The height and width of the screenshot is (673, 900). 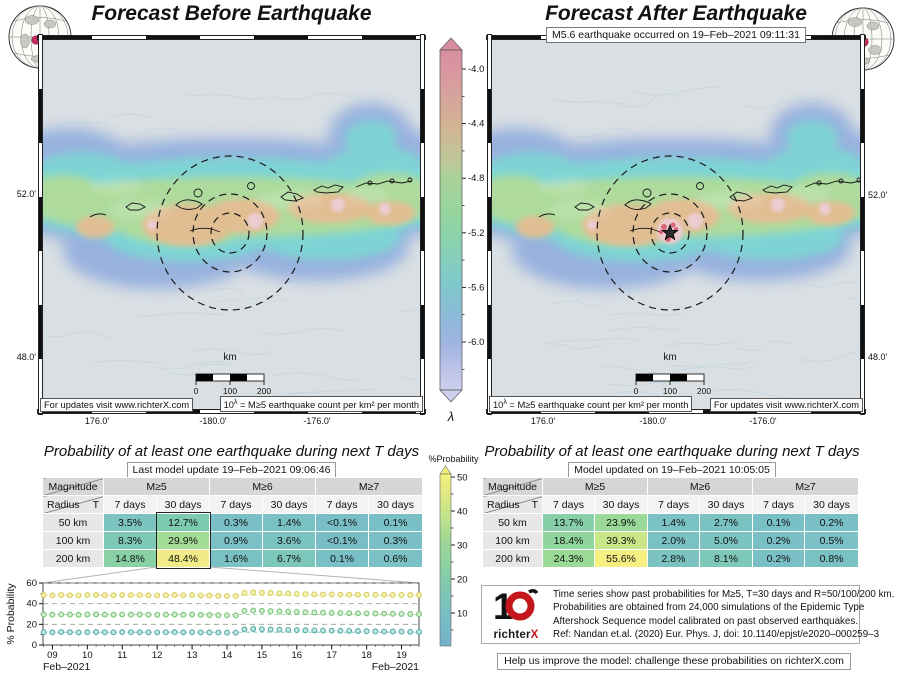 What do you see at coordinates (130, 558) in the screenshot?
I see `prob-cell-before-r2-c0: 14.8%` at bounding box center [130, 558].